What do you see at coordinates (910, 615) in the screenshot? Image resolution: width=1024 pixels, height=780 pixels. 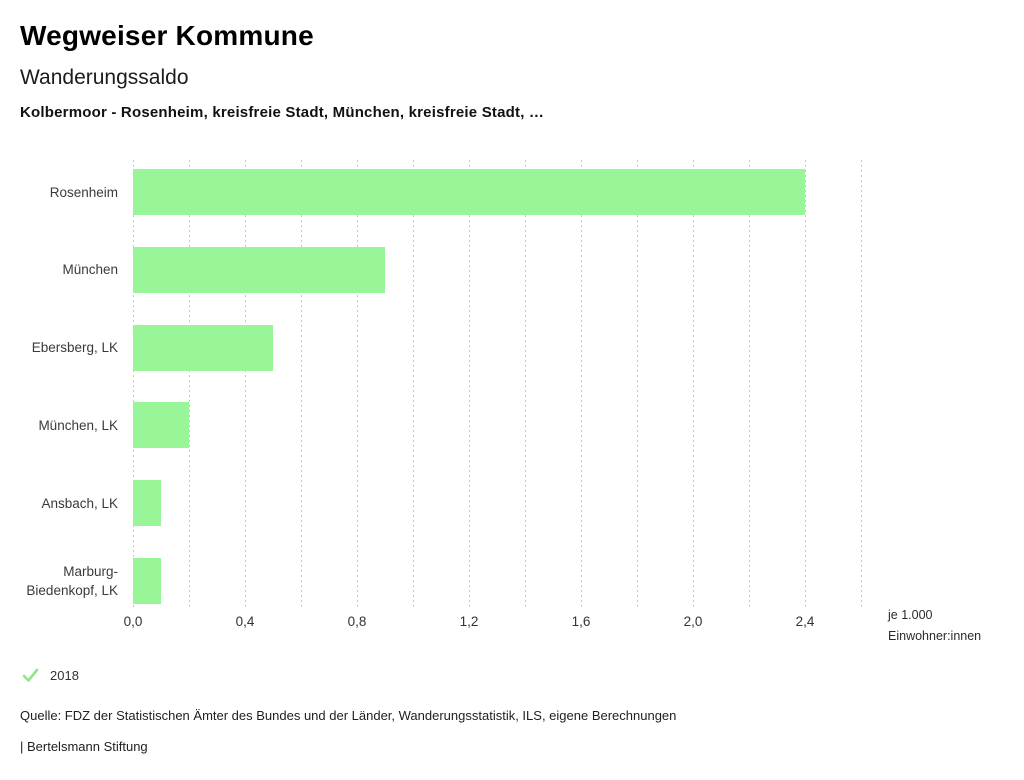 I see `x-axis-unit-line1: je 1.000` at bounding box center [910, 615].